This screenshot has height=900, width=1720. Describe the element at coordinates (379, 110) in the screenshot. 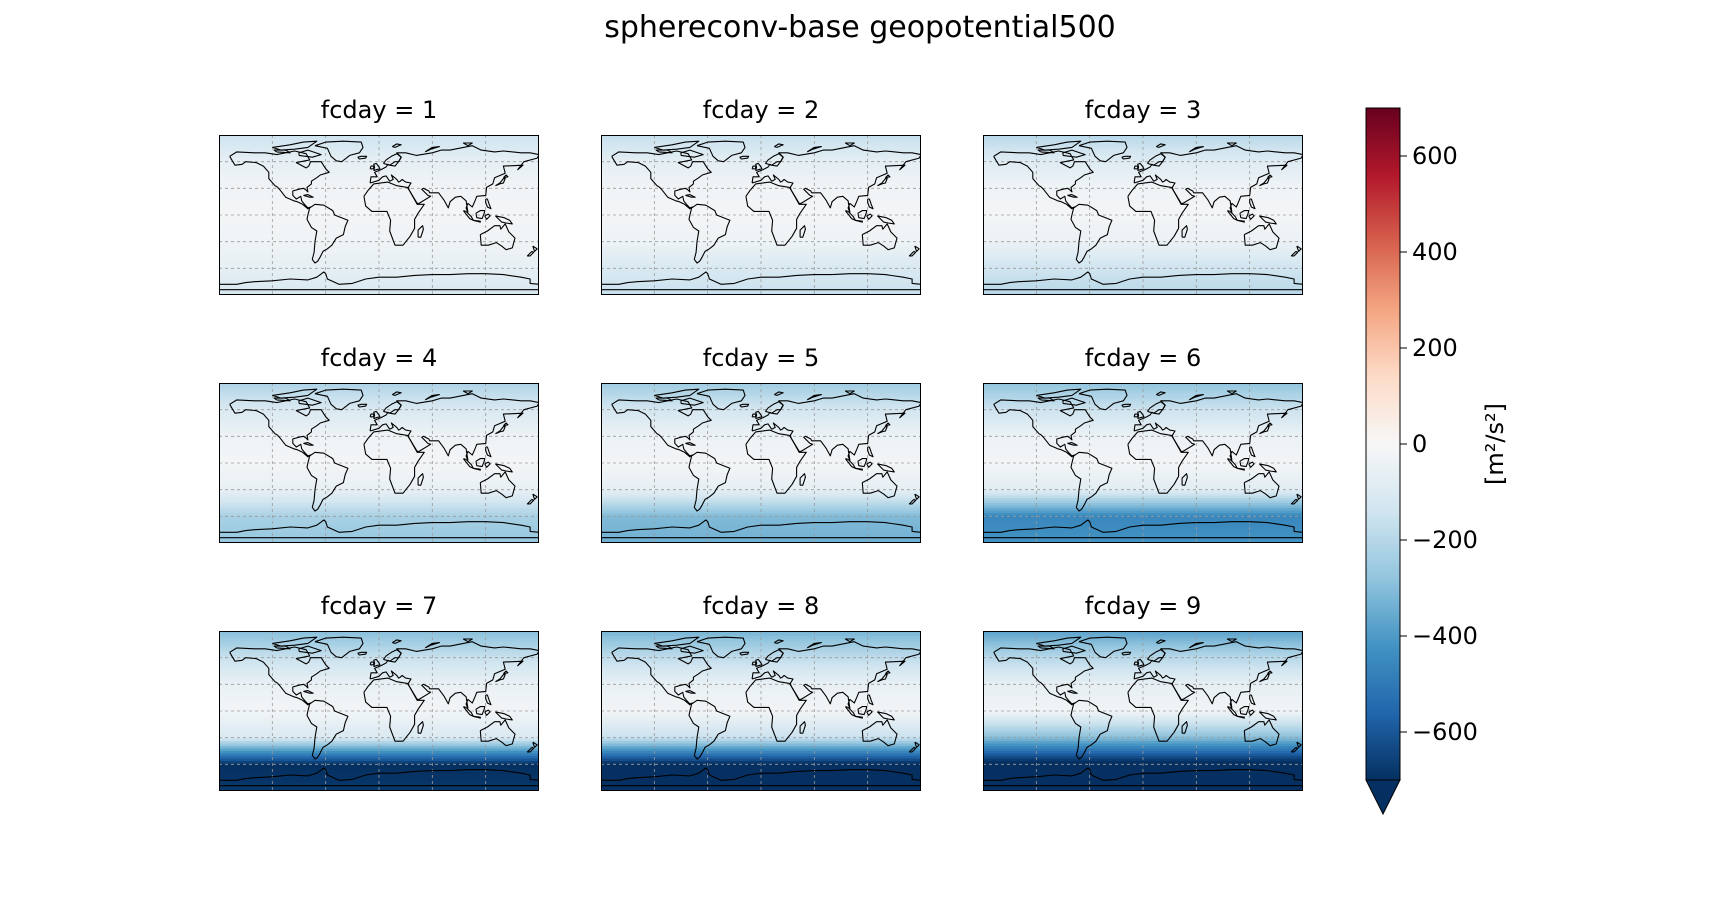

I see `panel-title: fcday = 1` at that location.